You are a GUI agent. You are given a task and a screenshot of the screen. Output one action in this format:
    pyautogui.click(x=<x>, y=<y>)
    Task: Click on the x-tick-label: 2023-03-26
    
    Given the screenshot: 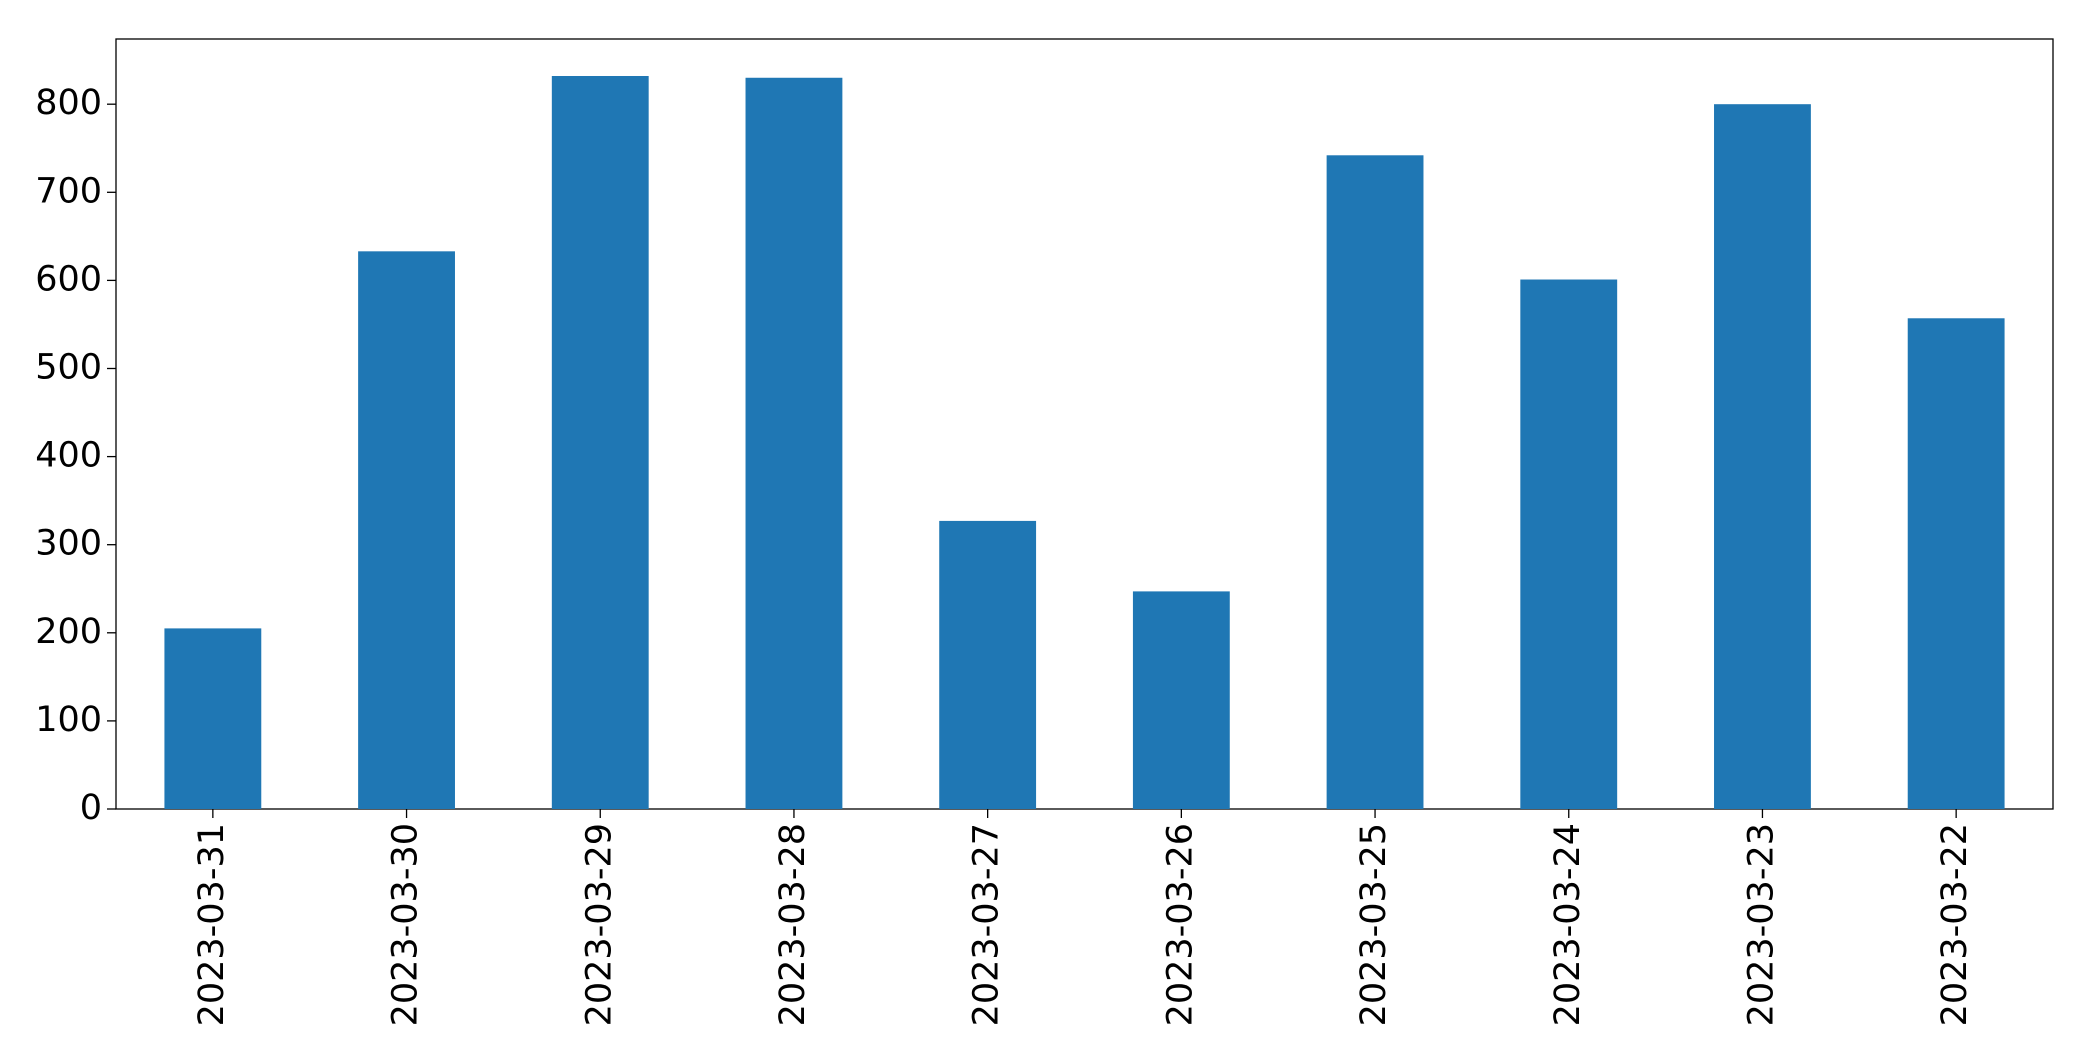 What is the action you would take?
    pyautogui.click(x=1180, y=924)
    